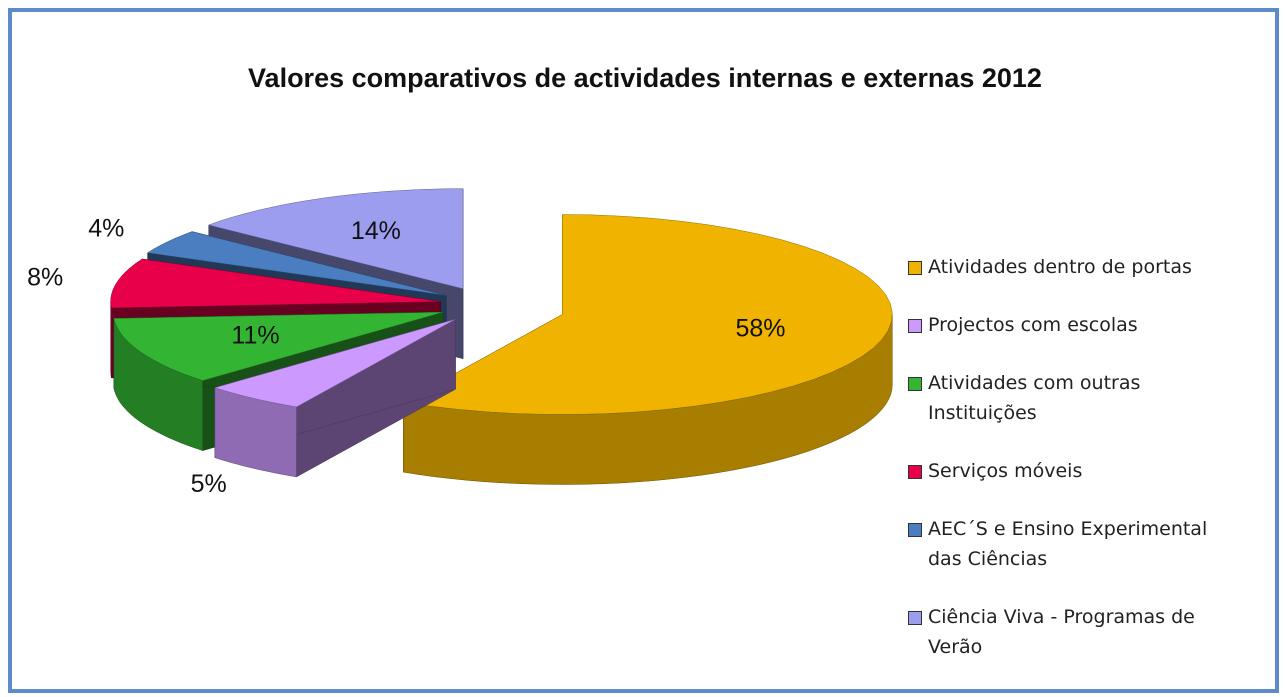 This screenshot has height=697, width=1285. I want to click on slice-wall, so click(111, 340).